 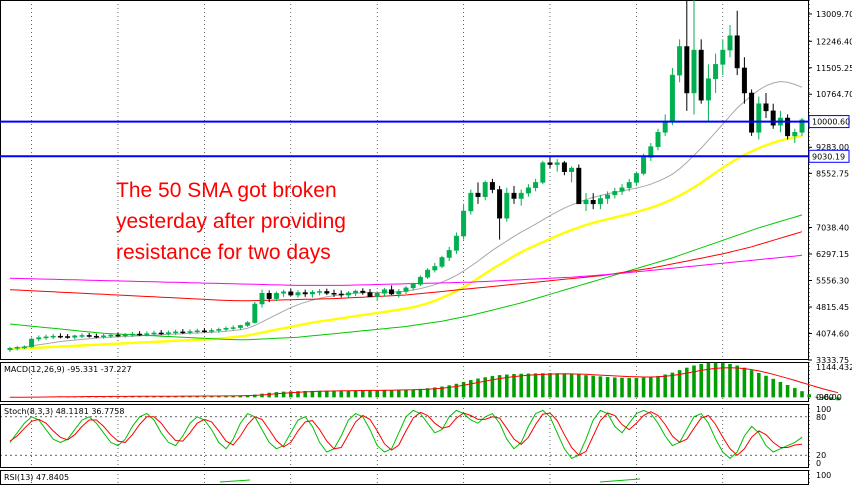 I want to click on stoch-main-line, so click(x=406, y=434).